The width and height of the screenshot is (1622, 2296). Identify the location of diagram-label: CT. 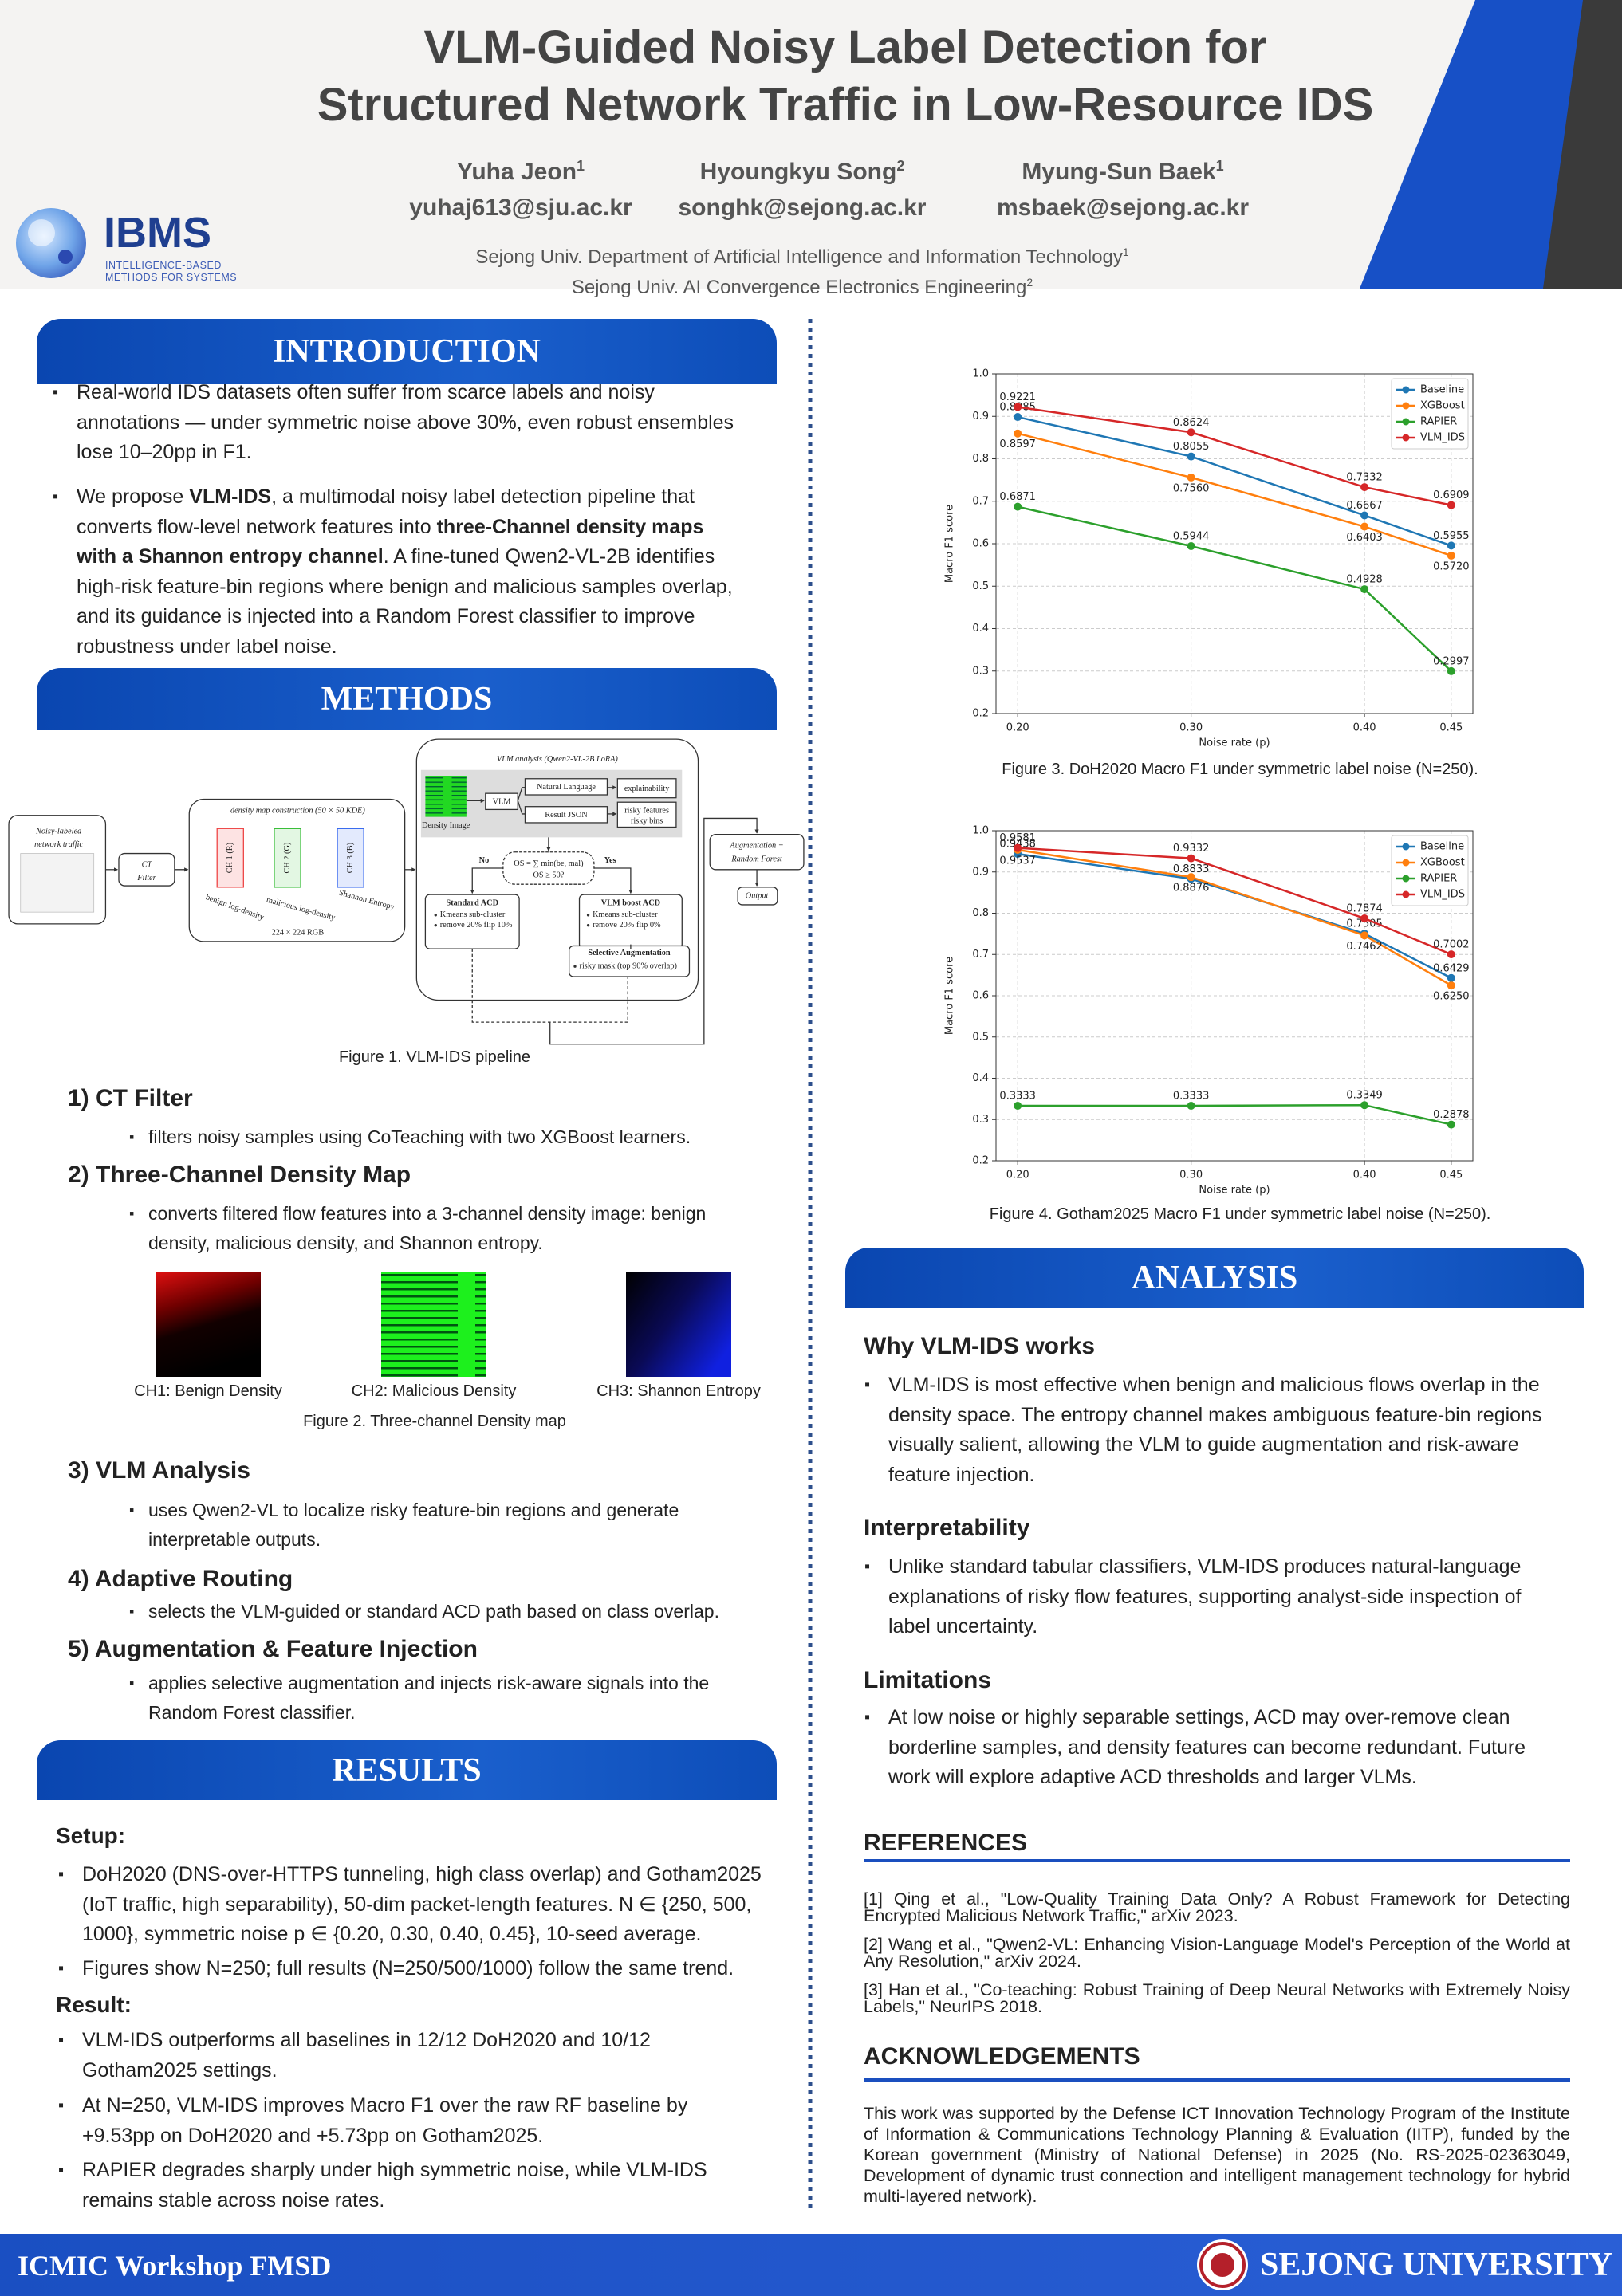
(147, 866).